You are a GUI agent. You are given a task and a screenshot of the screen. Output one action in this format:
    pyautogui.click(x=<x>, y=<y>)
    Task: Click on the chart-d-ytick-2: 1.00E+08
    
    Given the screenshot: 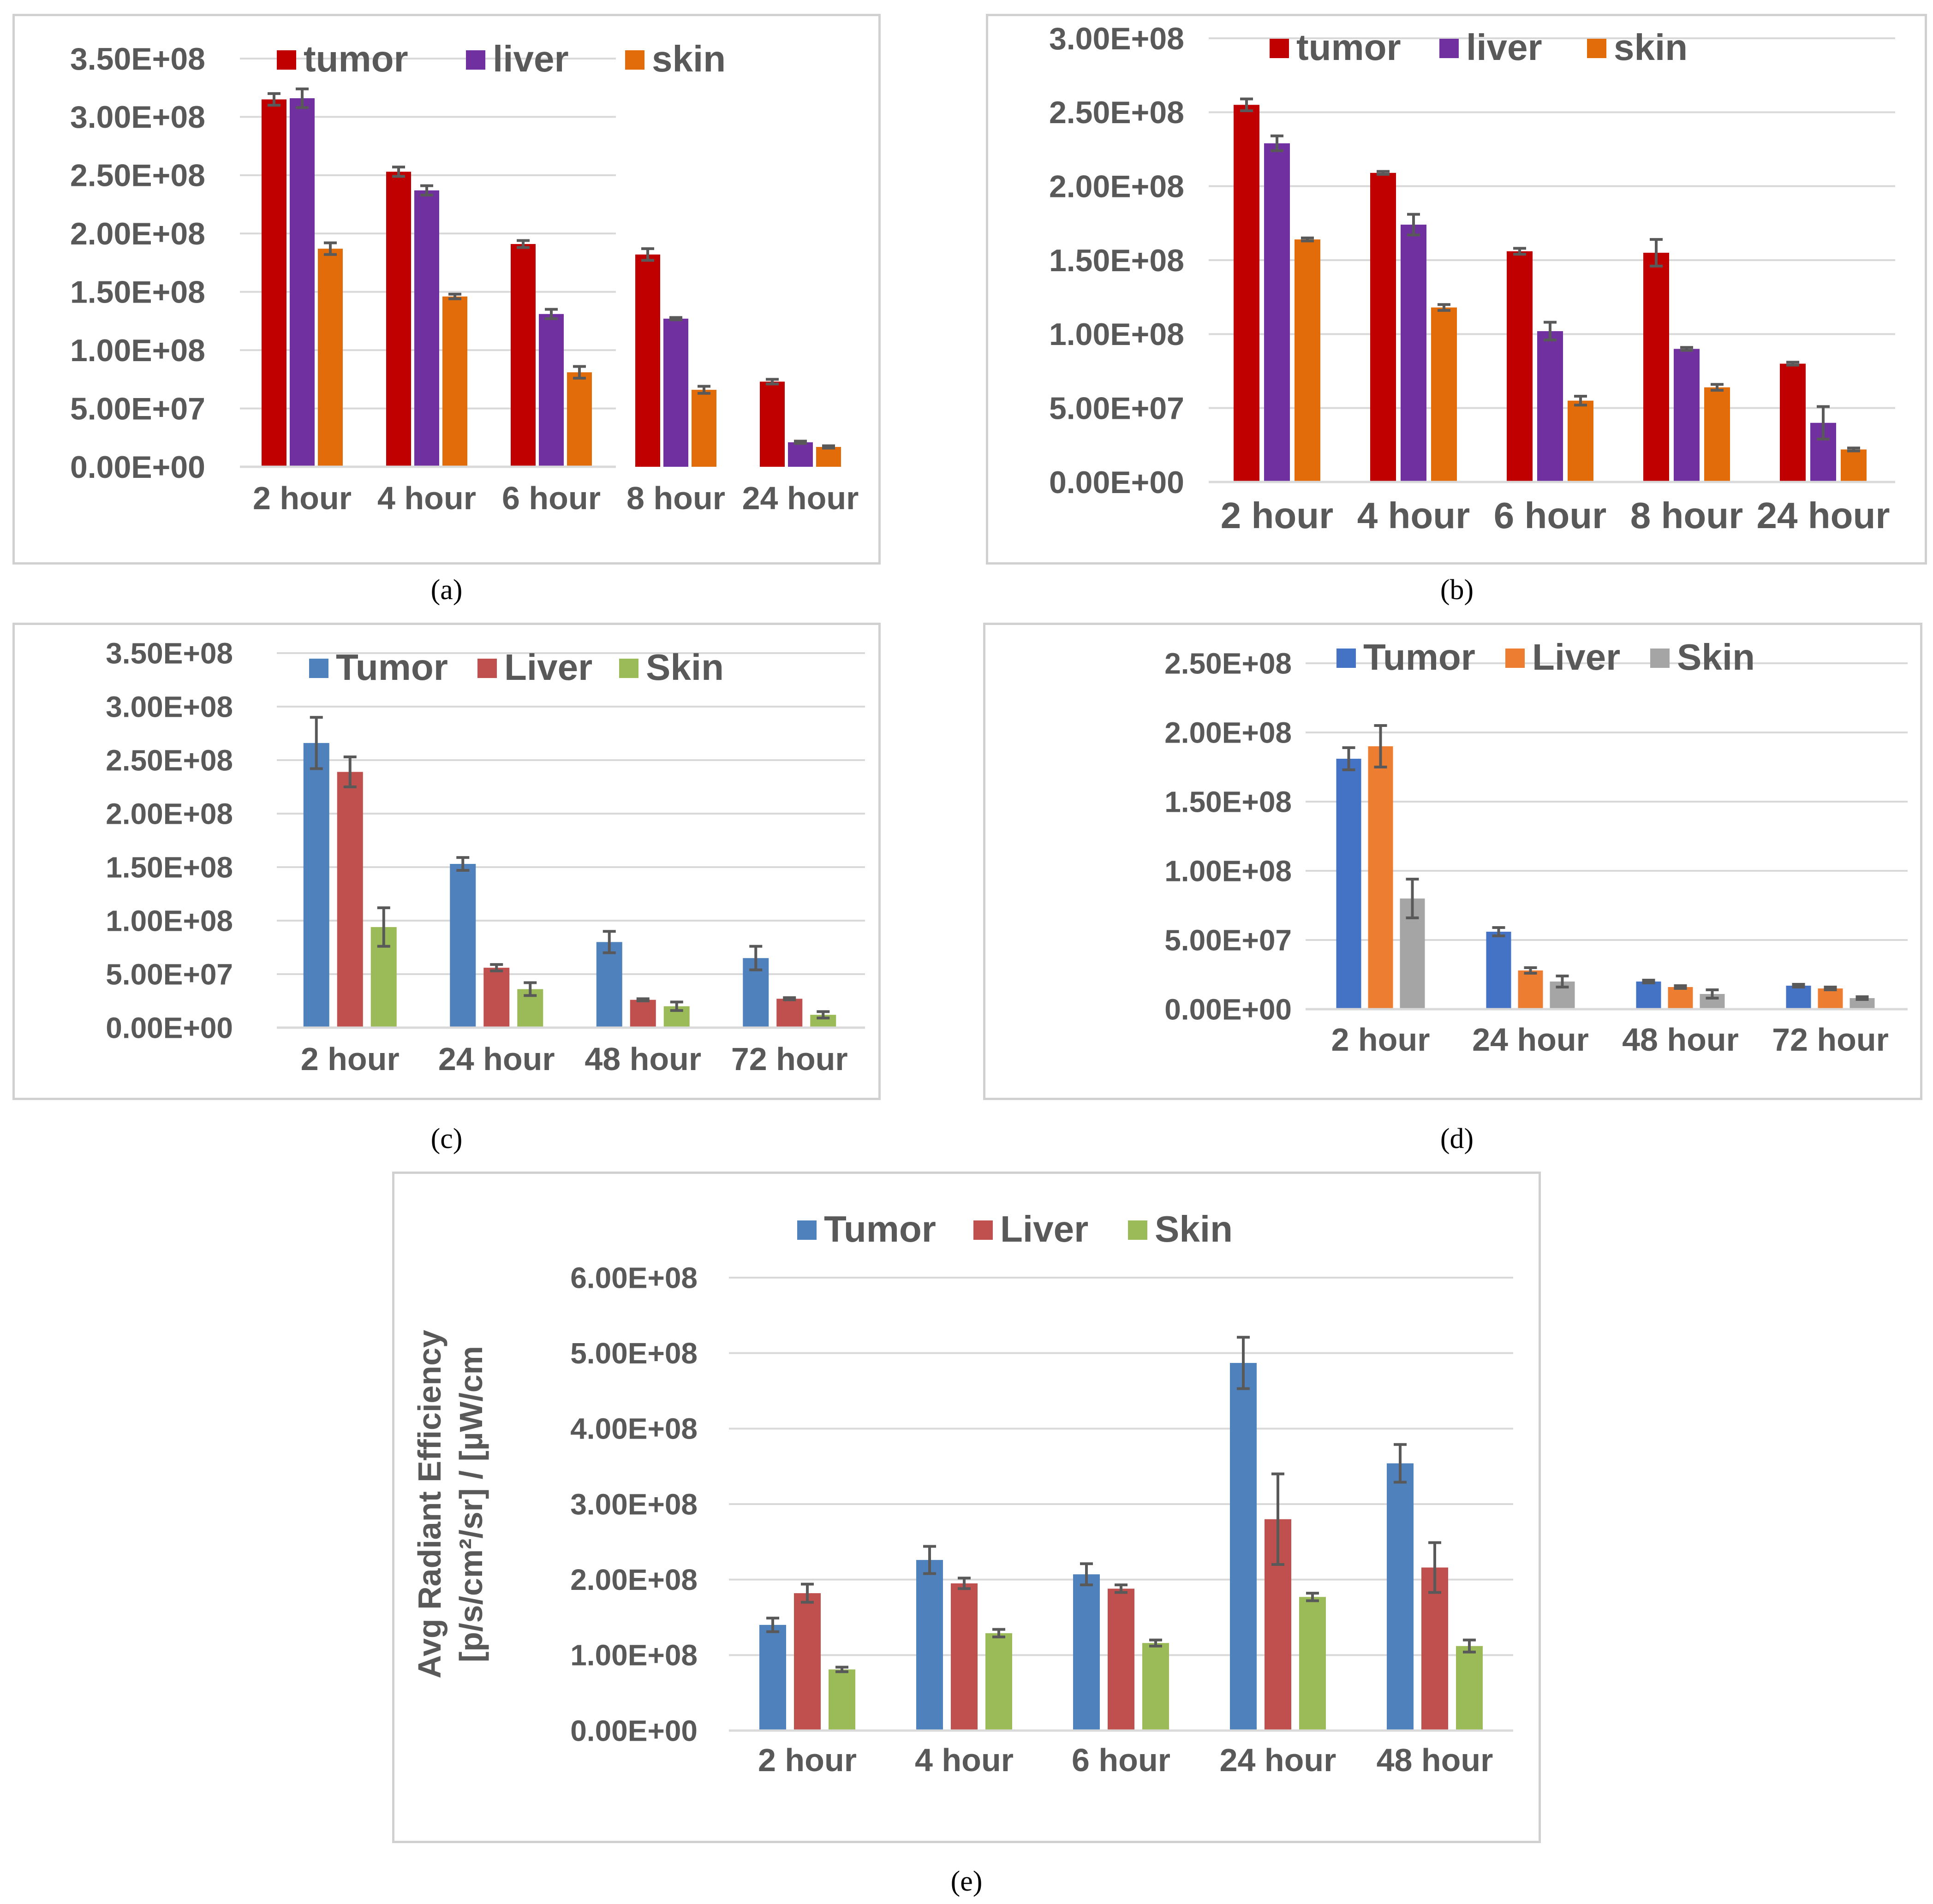 What is the action you would take?
    pyautogui.click(x=1228, y=870)
    